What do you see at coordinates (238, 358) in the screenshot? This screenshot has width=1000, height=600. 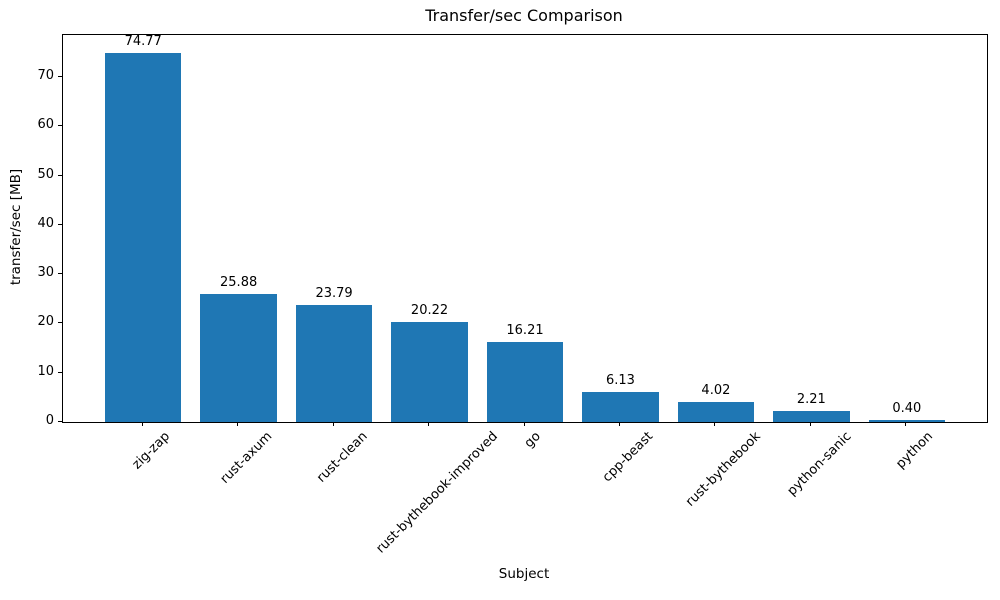 I see `bar-rust-axum` at bounding box center [238, 358].